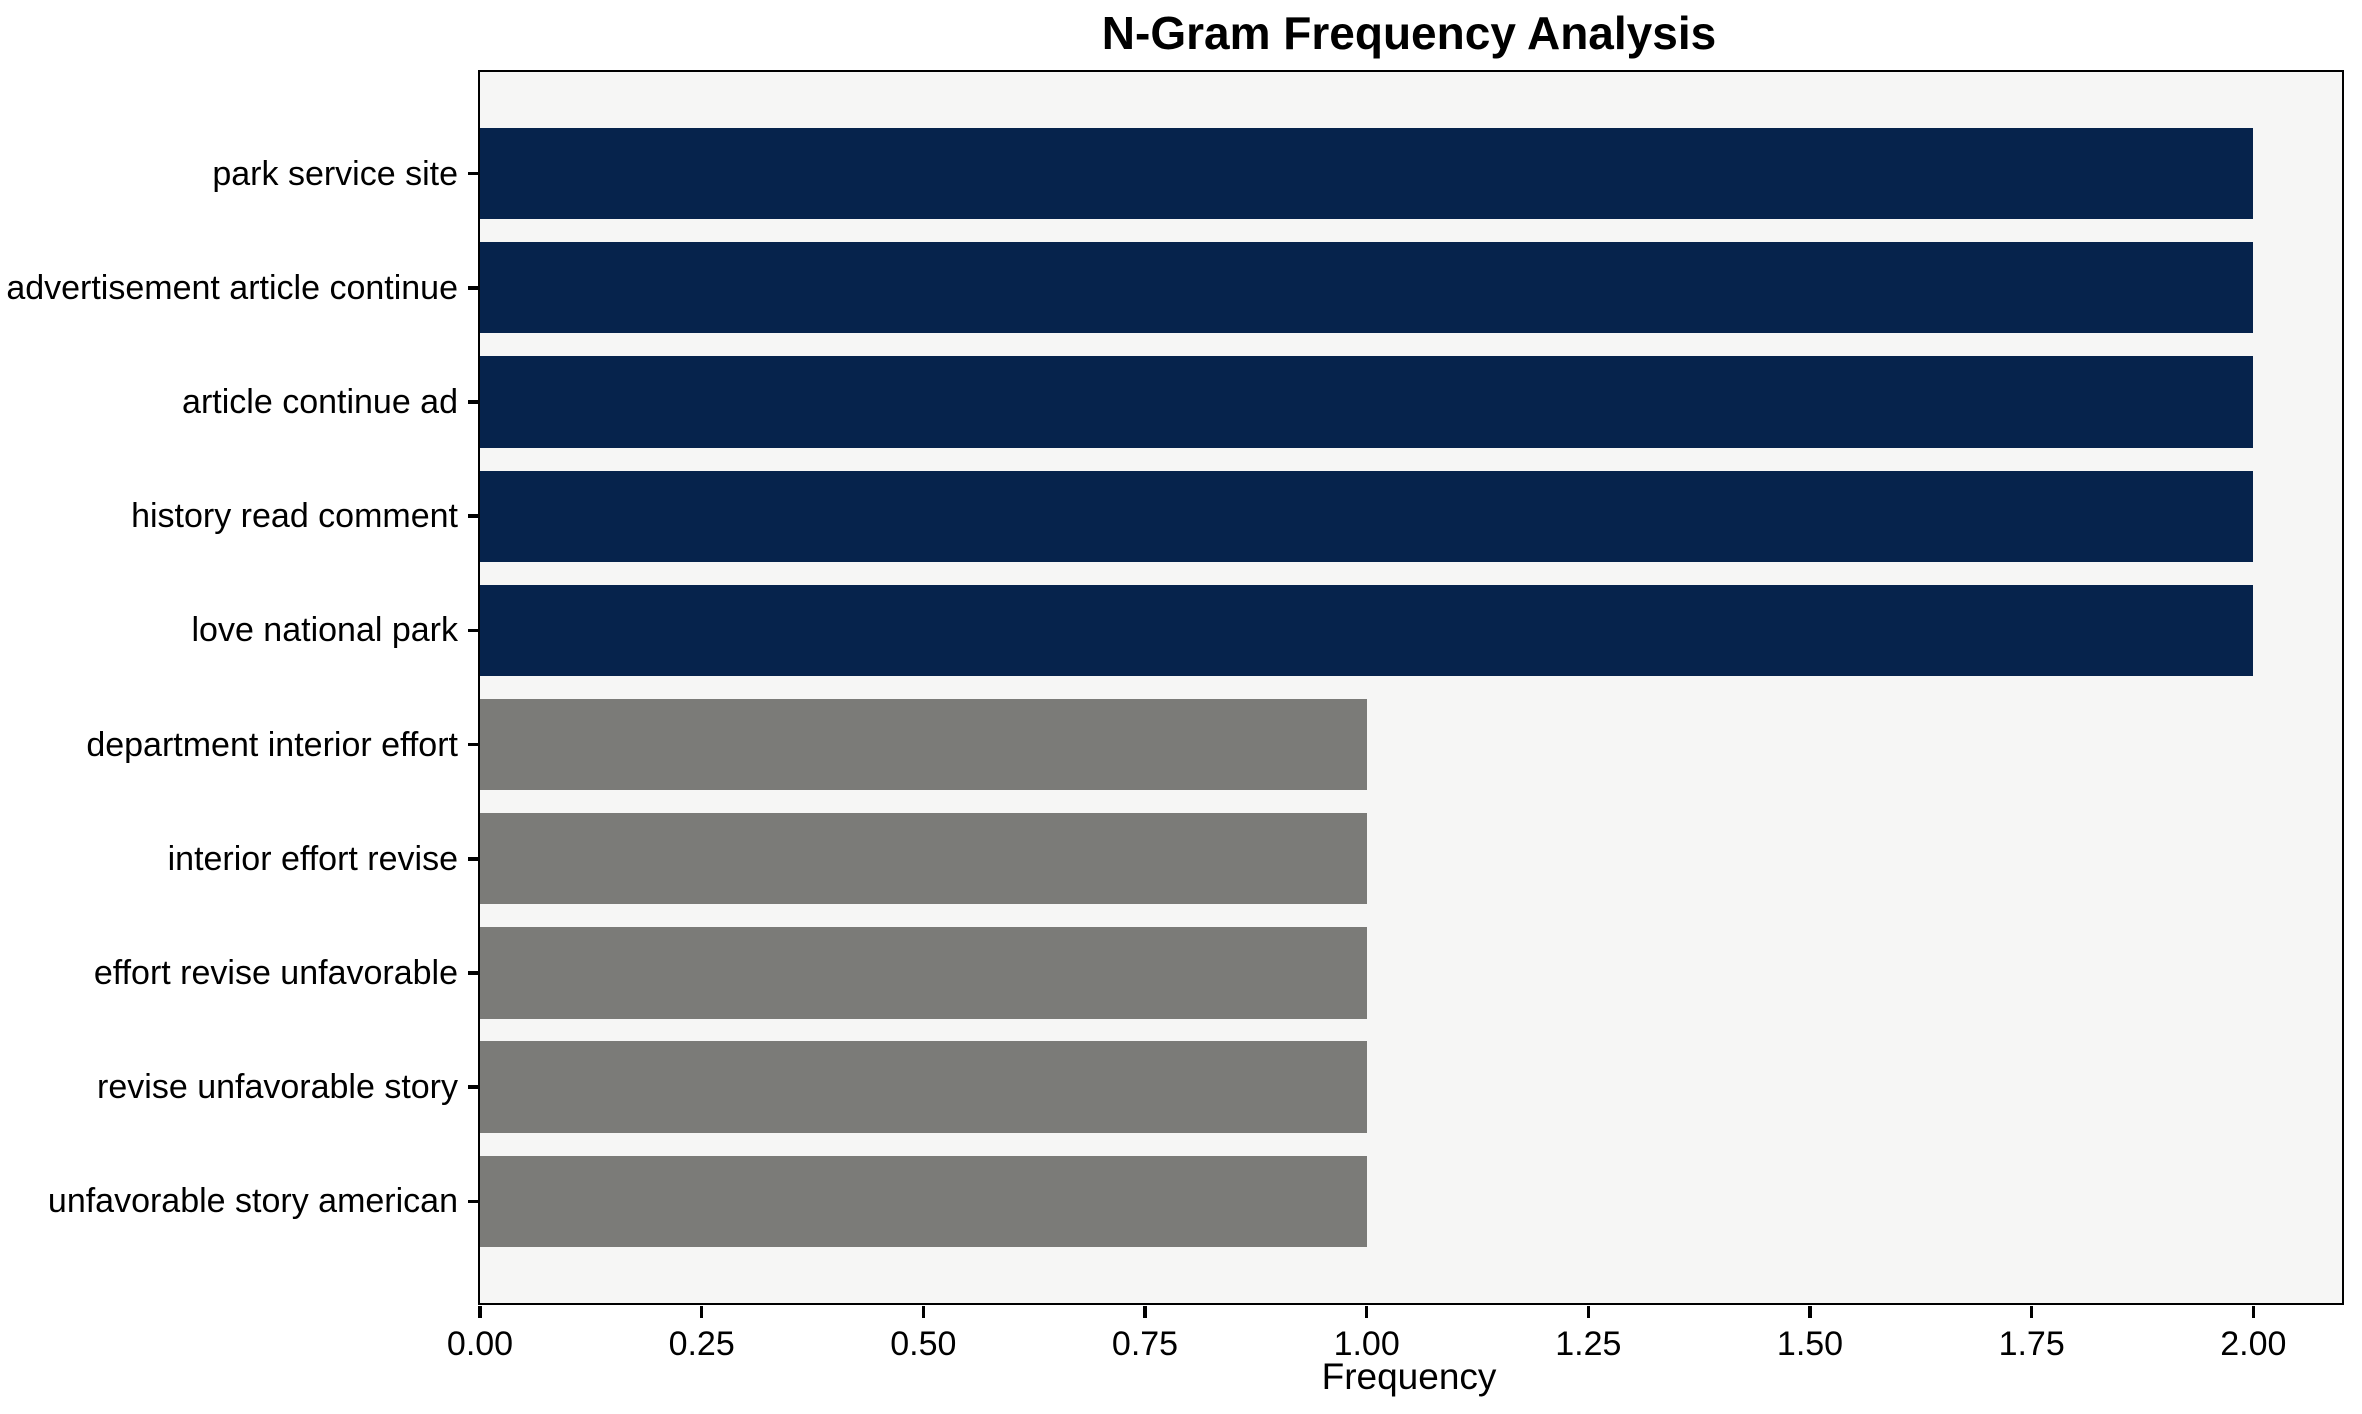  I want to click on bar-effort-revise-unfavorable, so click(923, 973).